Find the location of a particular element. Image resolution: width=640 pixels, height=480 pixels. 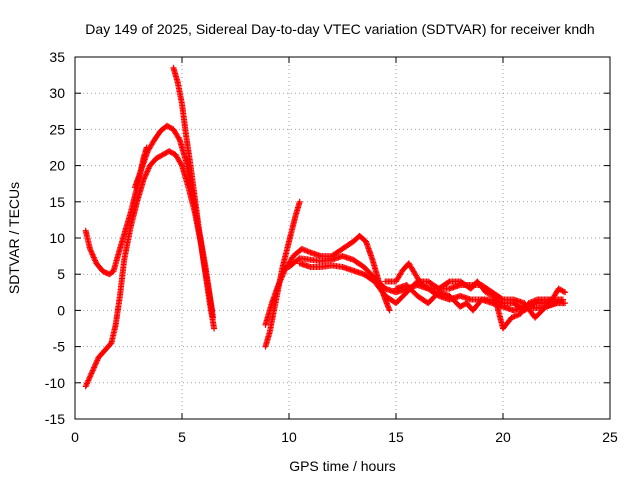

y-tick-label: 0 is located at coordinates (61, 310).